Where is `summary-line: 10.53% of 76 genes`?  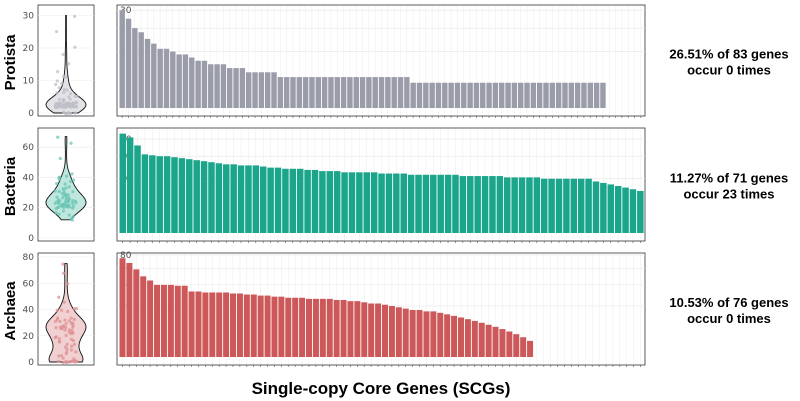 summary-line: 10.53% of 76 genes is located at coordinates (728, 302).